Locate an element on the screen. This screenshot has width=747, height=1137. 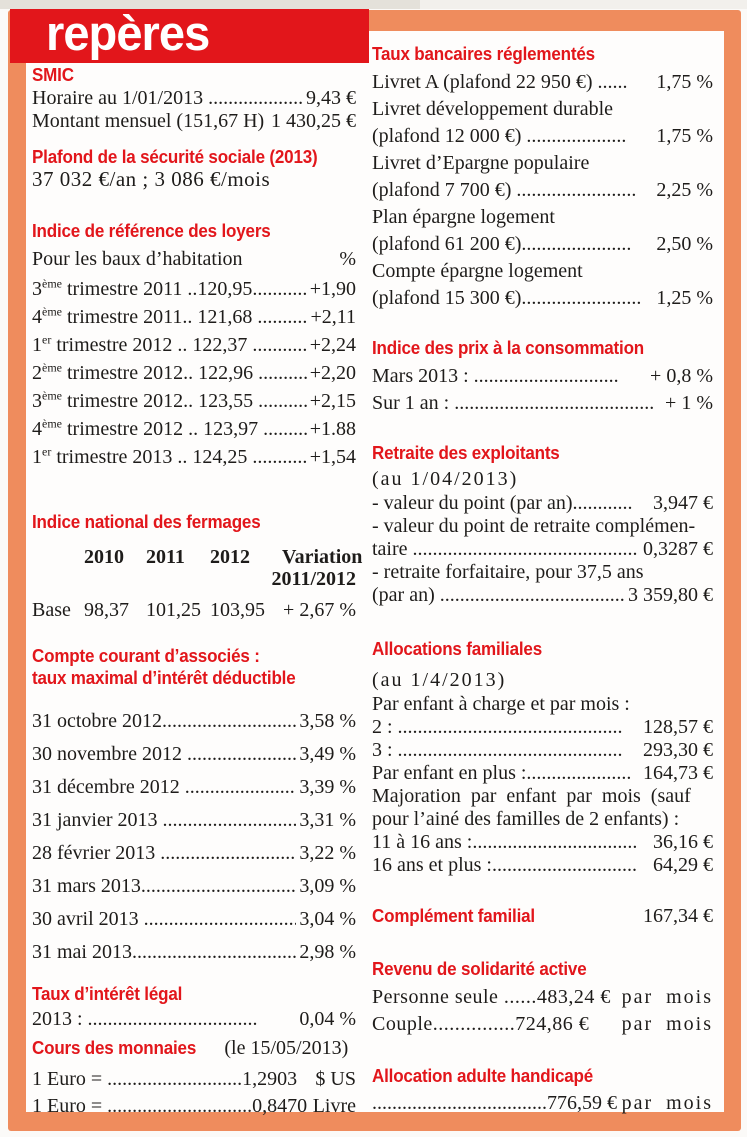
section-heading: Allocation adulte handicapé is located at coordinates (483, 1075).